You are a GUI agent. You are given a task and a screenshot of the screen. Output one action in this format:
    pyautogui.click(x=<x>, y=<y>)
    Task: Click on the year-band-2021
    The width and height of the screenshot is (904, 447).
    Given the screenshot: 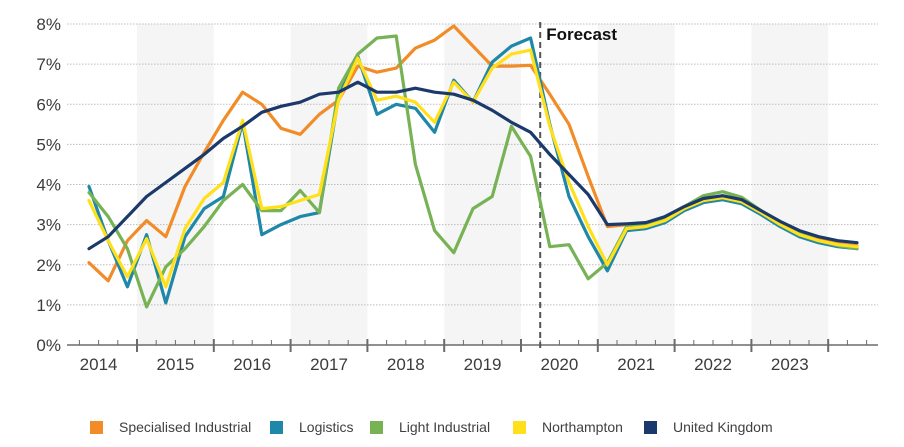 What is the action you would take?
    pyautogui.click(x=636, y=184)
    